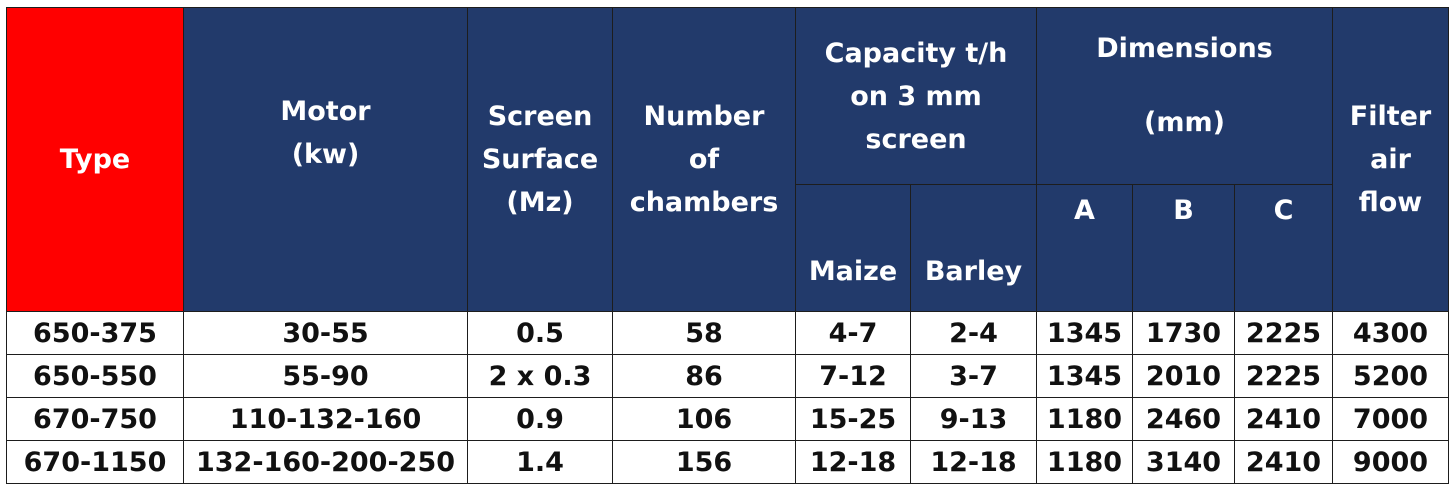 This screenshot has height=484, width=1452. I want to click on header-chambers-line-1: Number, so click(704, 116).